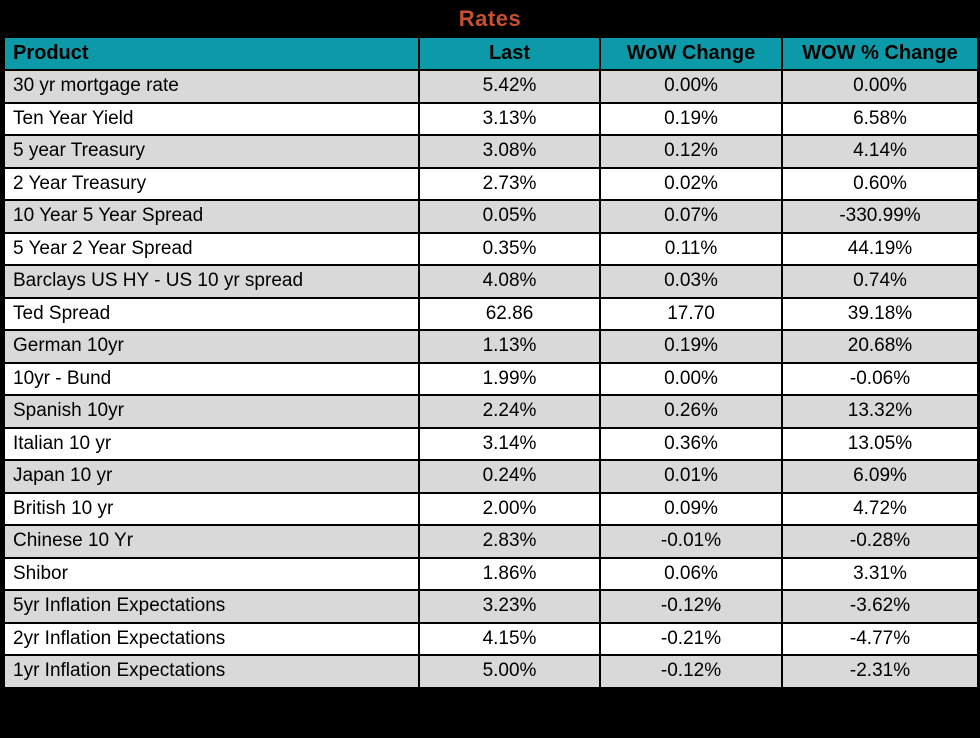 This screenshot has width=980, height=738. I want to click on value-cell: -3.62%, so click(880, 606).